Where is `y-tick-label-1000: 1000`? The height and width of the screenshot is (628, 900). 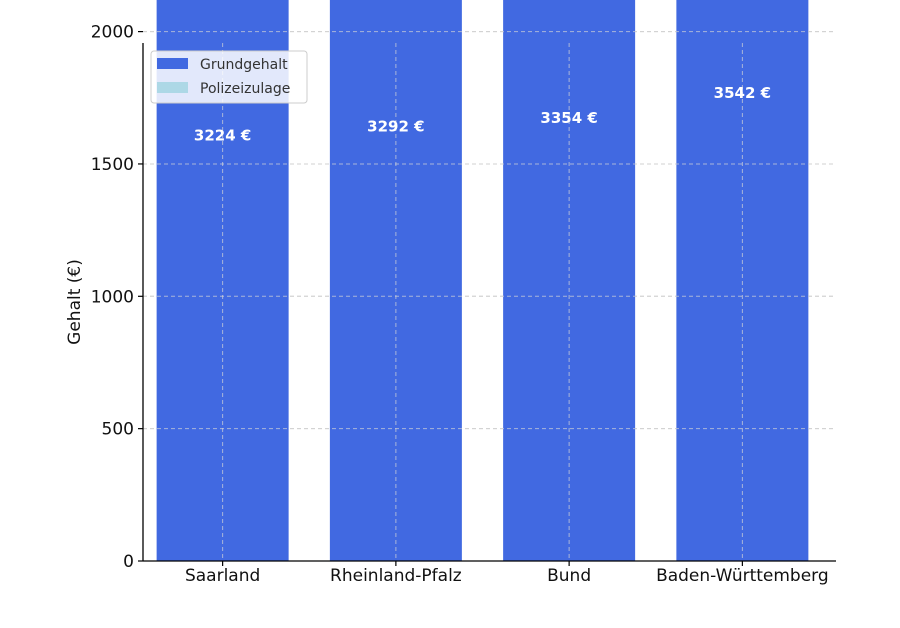 y-tick-label-1000: 1000 is located at coordinates (112, 297).